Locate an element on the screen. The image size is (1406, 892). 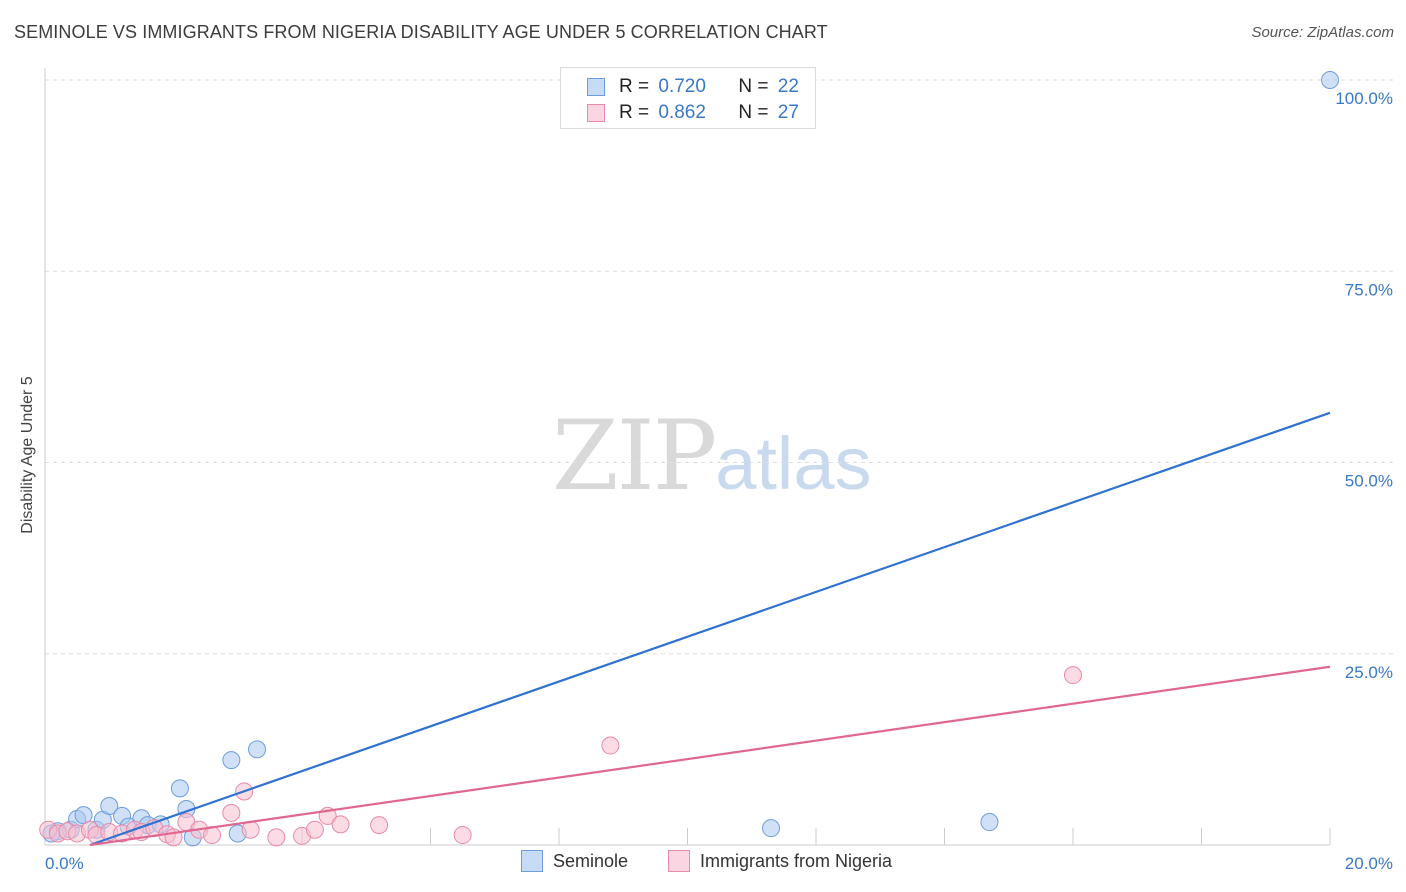
legend-label-seminole: Seminole is located at coordinates (591, 860).